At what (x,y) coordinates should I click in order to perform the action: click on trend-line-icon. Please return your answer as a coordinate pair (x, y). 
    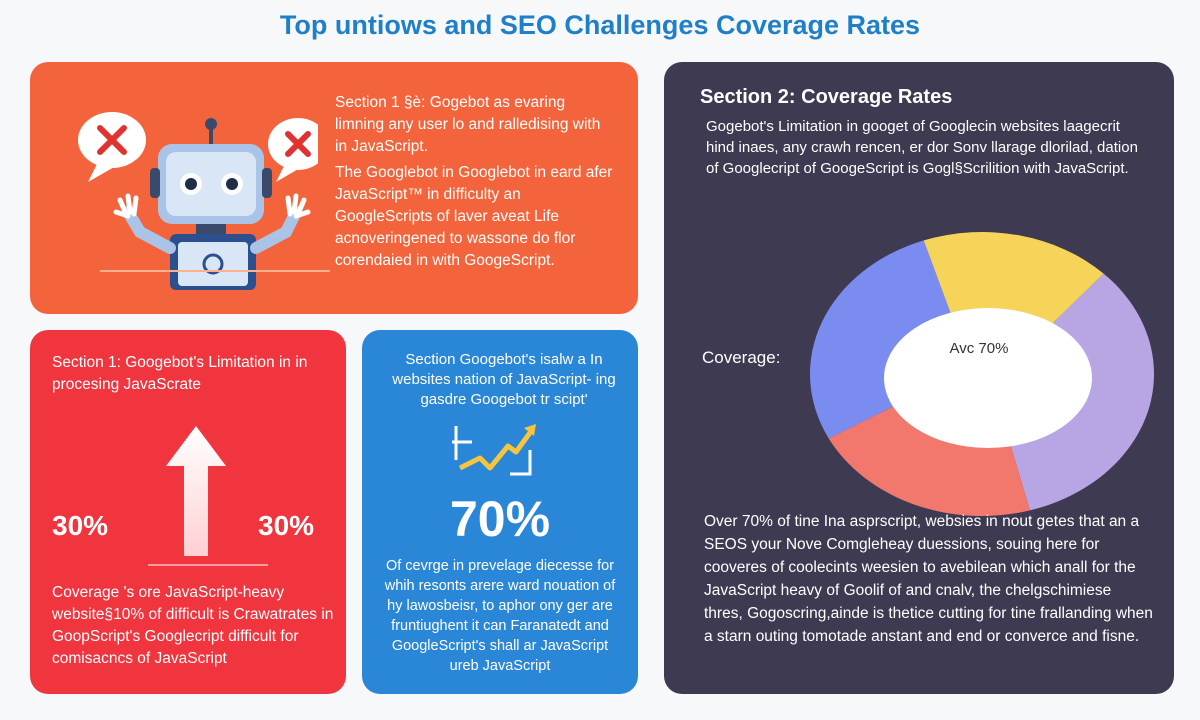
    Looking at the image, I should click on (494, 450).